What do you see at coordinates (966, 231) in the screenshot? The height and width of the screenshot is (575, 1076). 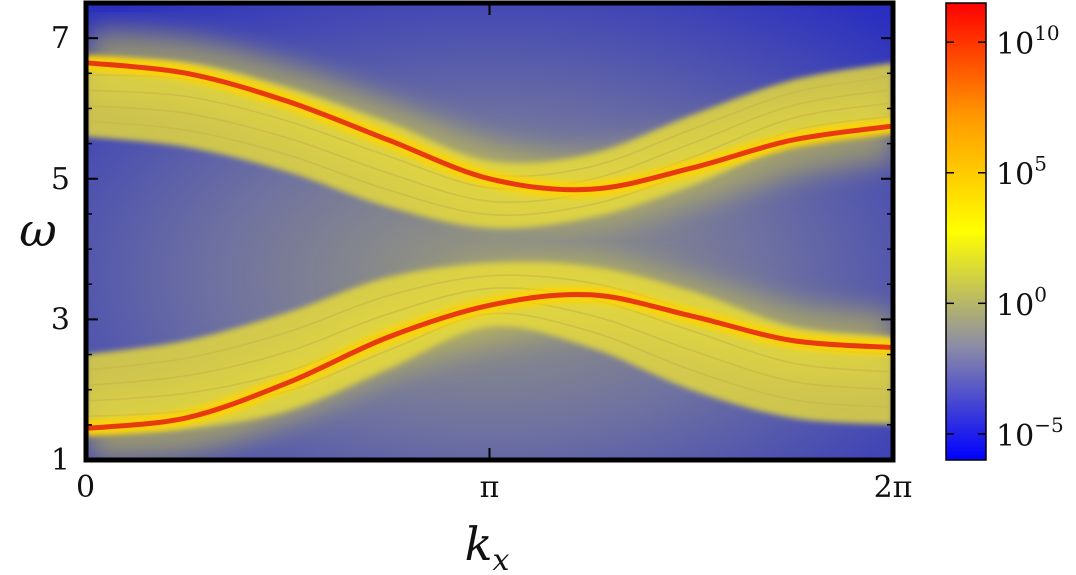 I see `colorbar-gradient` at bounding box center [966, 231].